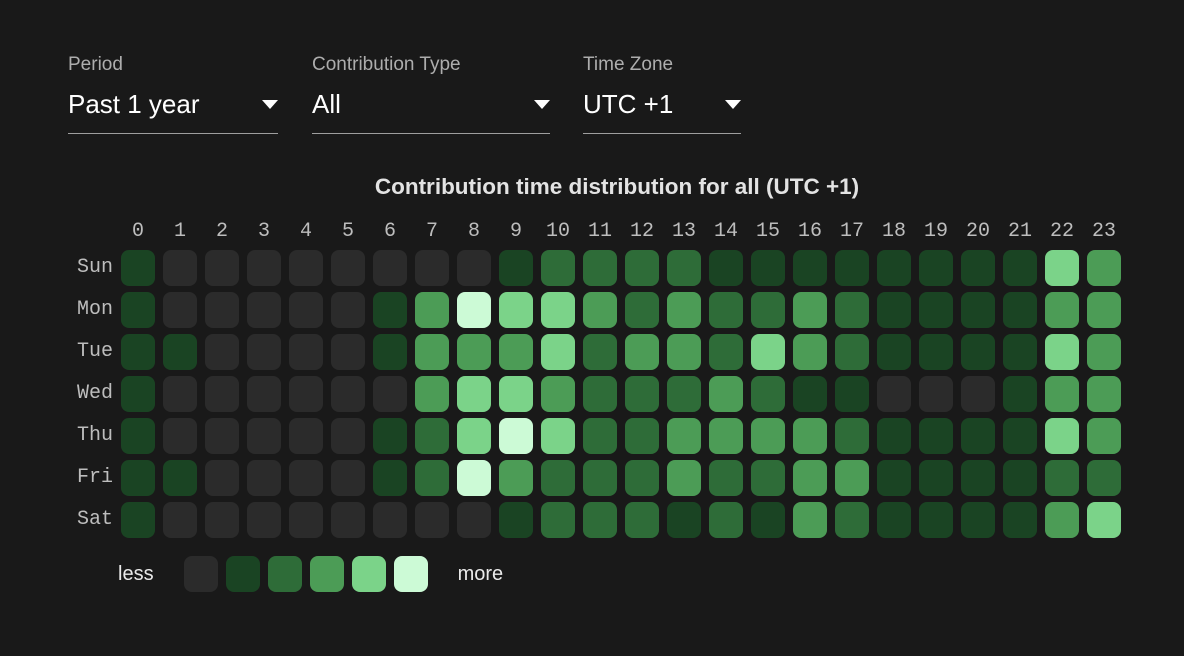 This screenshot has height=656, width=1184. What do you see at coordinates (662, 104) in the screenshot?
I see `time-zone-select: UTC +1` at bounding box center [662, 104].